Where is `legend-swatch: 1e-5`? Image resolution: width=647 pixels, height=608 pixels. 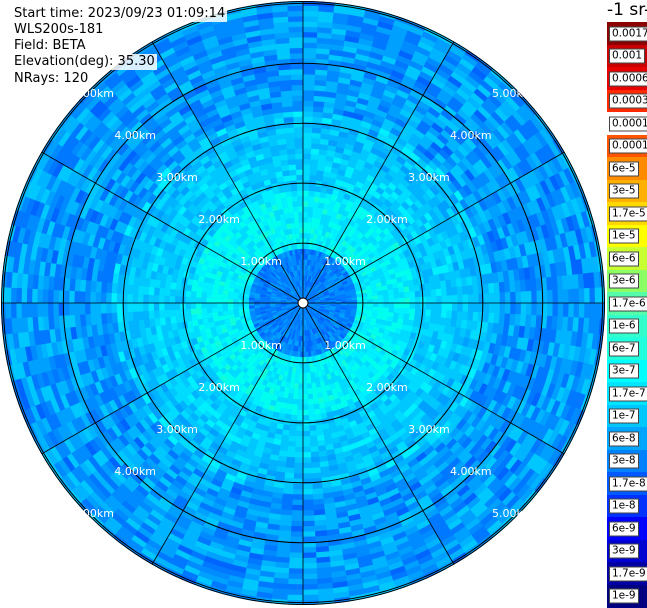
legend-swatch: 1e-5 is located at coordinates (627, 236).